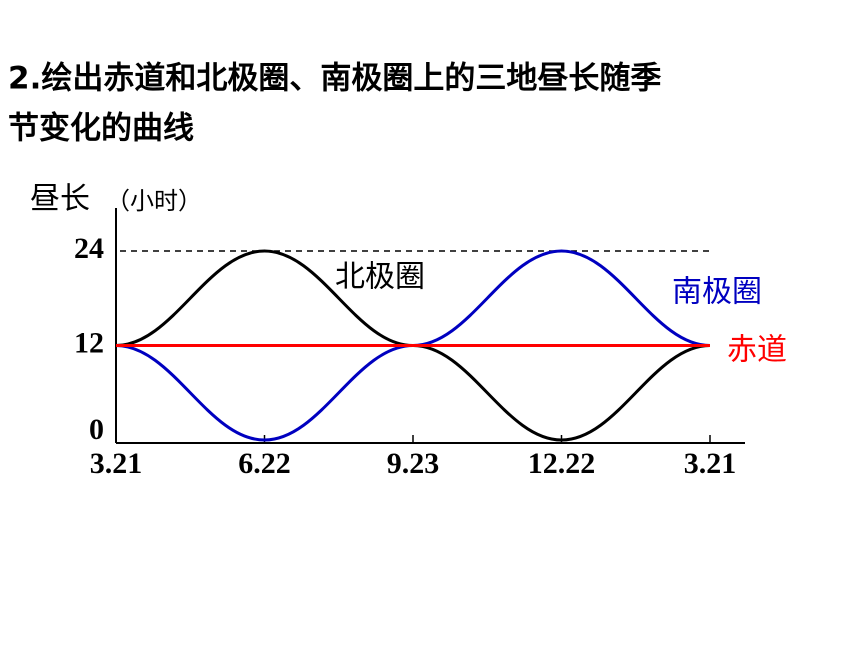 The width and height of the screenshot is (860, 645). What do you see at coordinates (89, 248) in the screenshot?
I see `y-tick-label: 24` at bounding box center [89, 248].